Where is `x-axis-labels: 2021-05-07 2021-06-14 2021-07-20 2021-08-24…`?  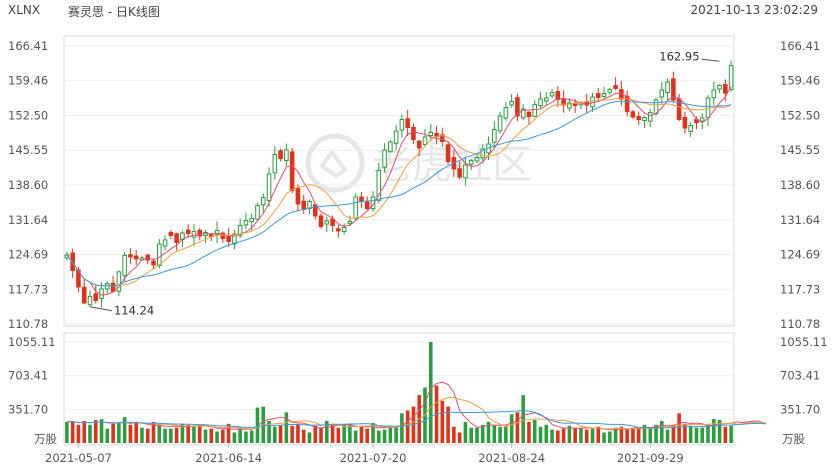
x-axis-labels: 2021-05-07 2021-06-14 2021-07-20 2021-08-24… is located at coordinates (364, 458).